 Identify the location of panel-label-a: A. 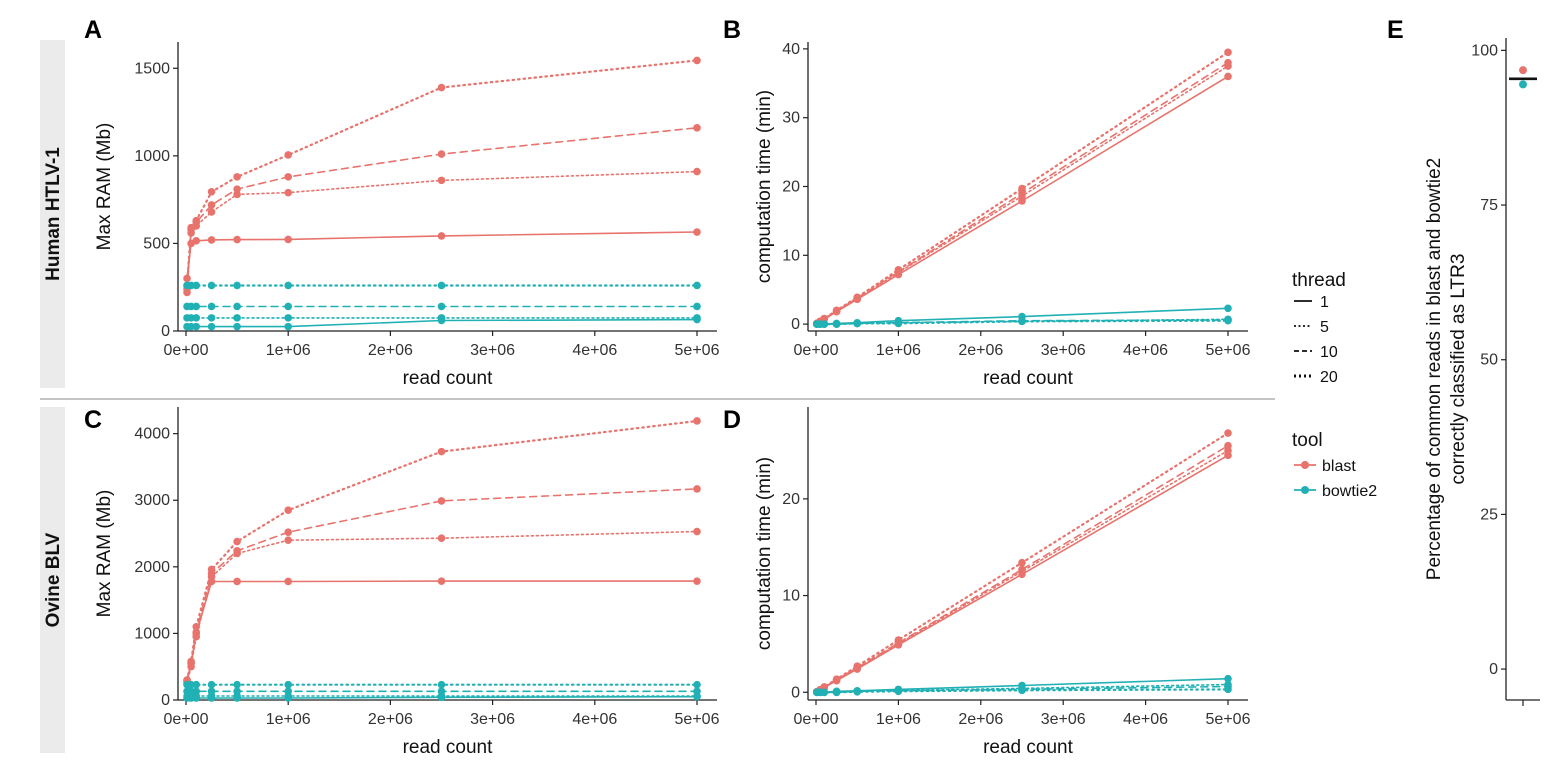
(93, 30).